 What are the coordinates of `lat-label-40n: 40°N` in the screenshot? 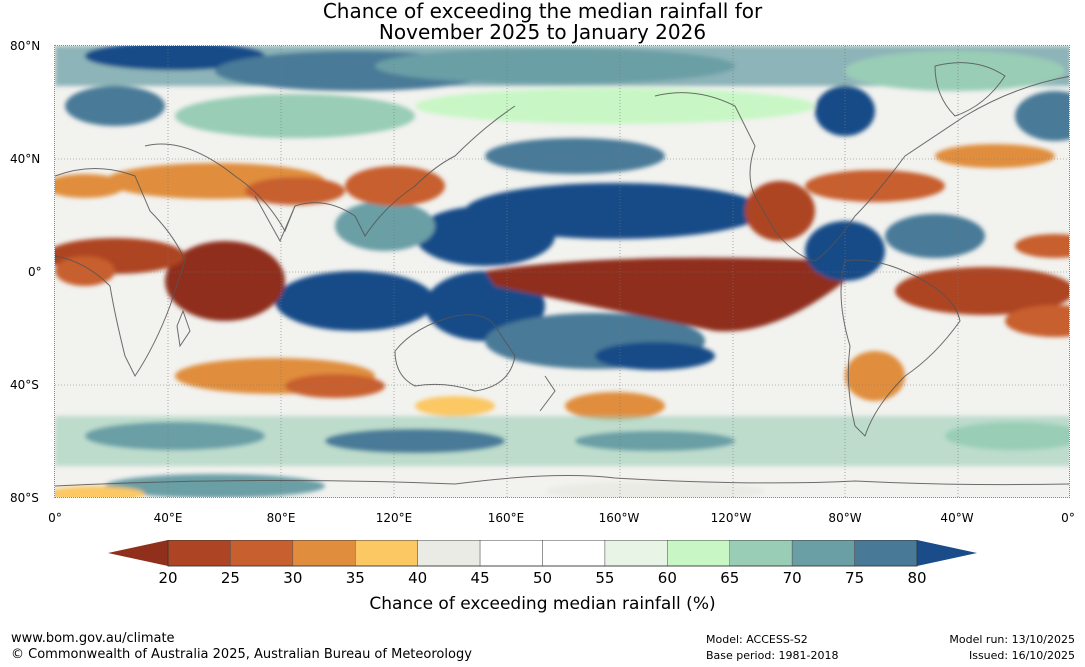 It's located at (25, 159).